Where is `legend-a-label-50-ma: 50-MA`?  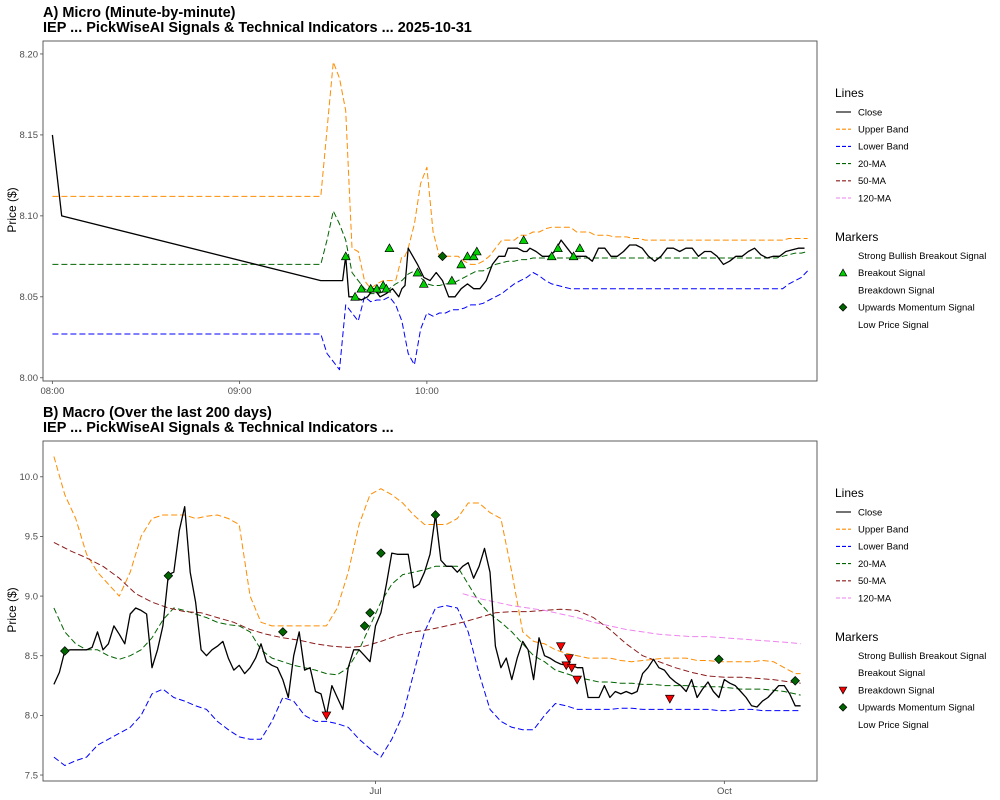
legend-a-label-50-ma: 50-MA is located at coordinates (872, 181).